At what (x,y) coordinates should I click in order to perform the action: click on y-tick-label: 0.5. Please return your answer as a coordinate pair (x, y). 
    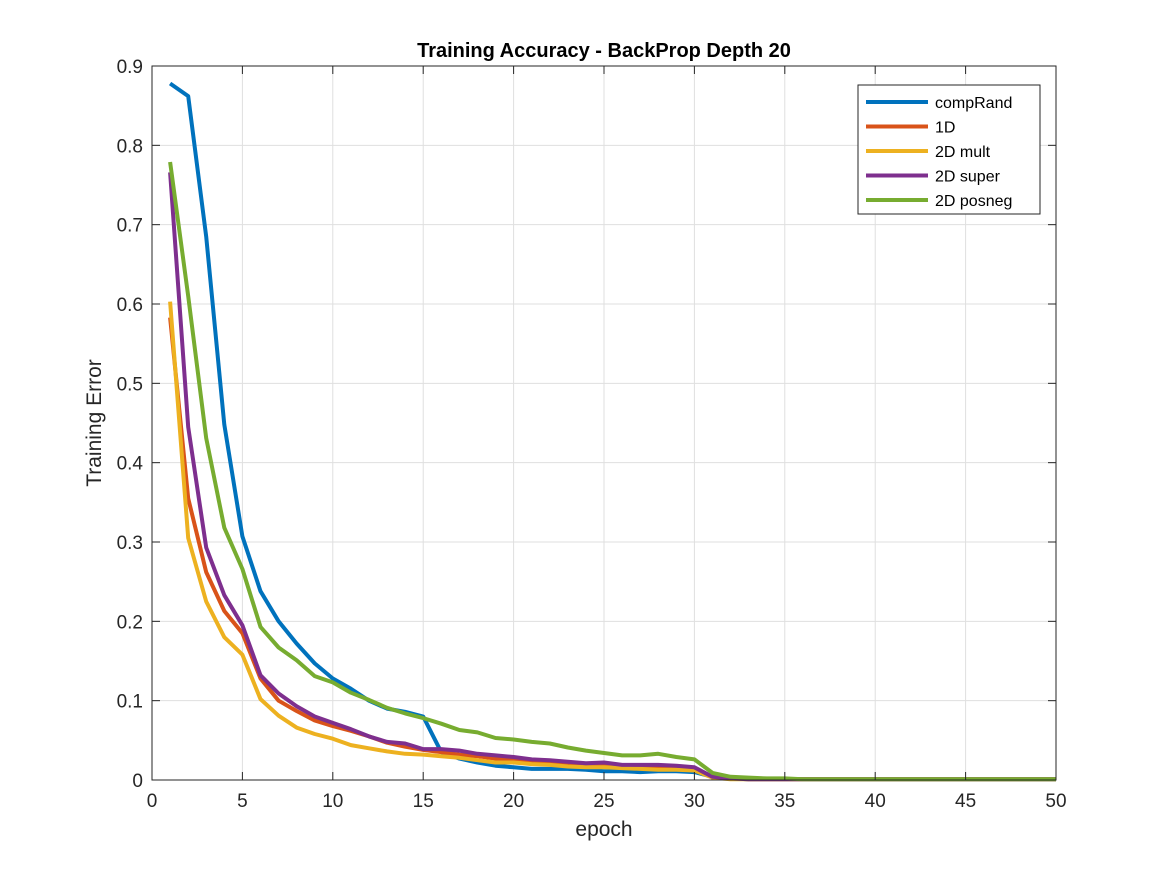
    Looking at the image, I should click on (130, 384).